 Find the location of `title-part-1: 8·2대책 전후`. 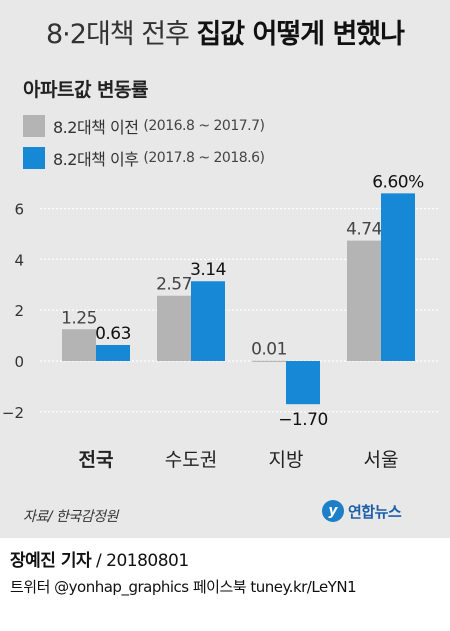

title-part-1: 8·2대책 전후 is located at coordinates (121, 34).